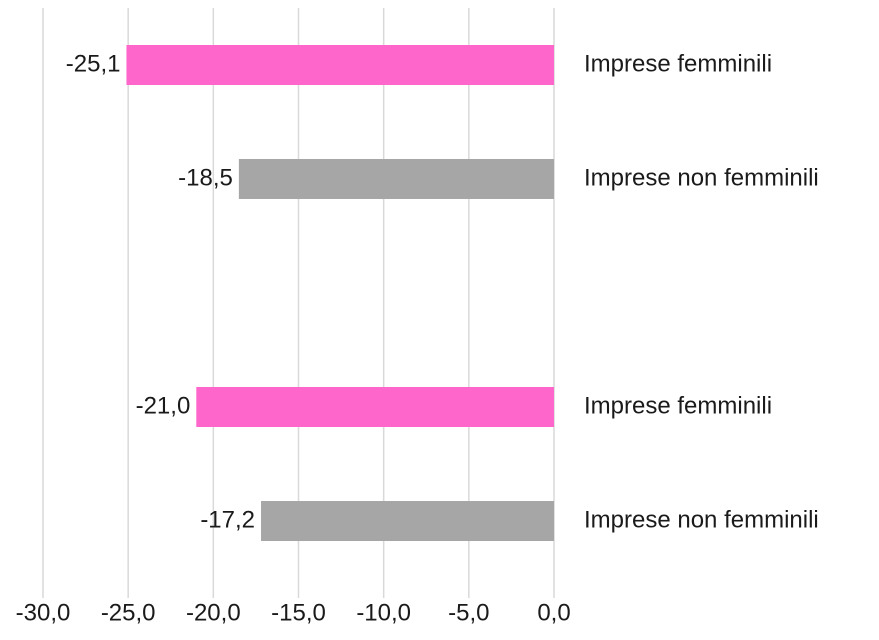  Describe the element at coordinates (227, 519) in the screenshot. I see `bar-value-label: -17,2` at that location.